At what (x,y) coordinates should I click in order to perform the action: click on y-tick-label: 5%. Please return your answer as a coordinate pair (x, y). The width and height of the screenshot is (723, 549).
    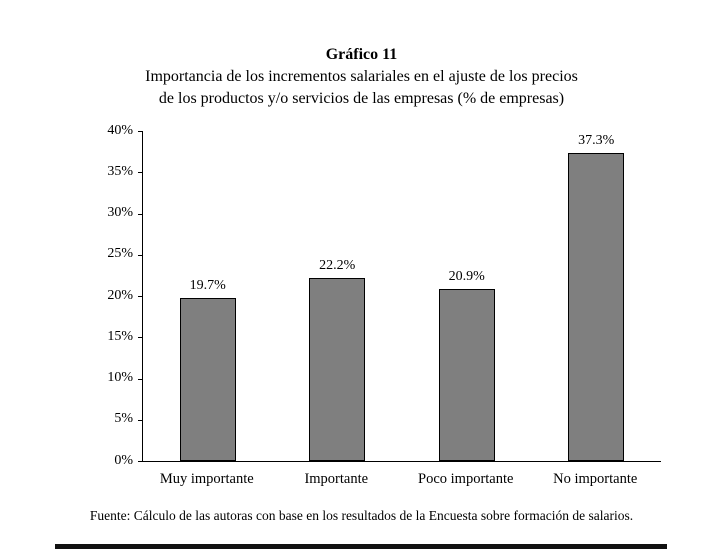
    Looking at the image, I should click on (123, 419).